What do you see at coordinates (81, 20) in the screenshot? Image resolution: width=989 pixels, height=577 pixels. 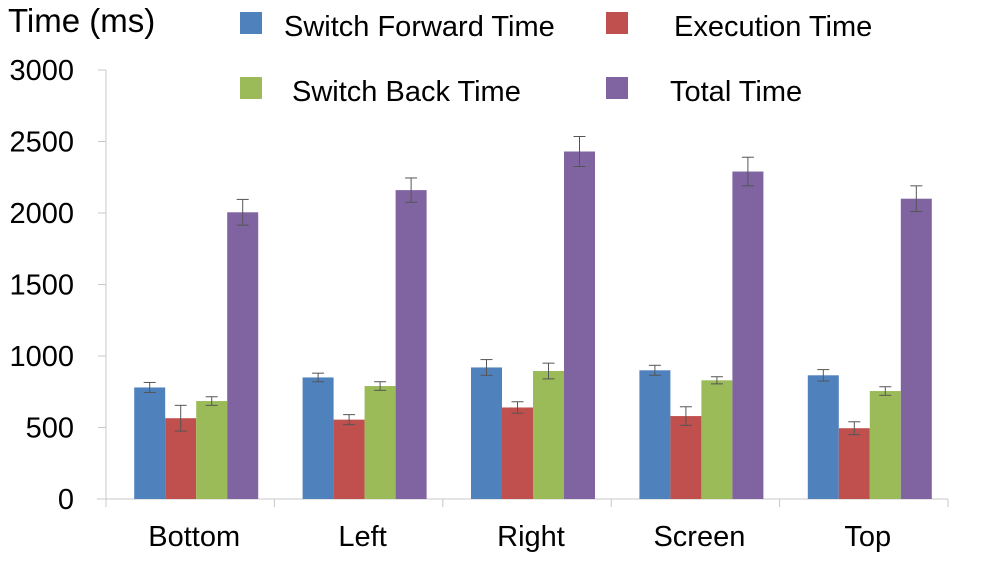 I see `y-axis-label: Time (ms)` at bounding box center [81, 20].